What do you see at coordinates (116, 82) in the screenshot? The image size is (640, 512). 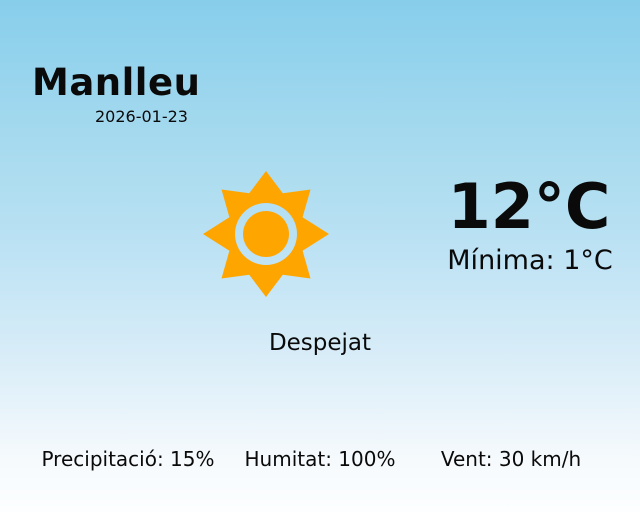 I see `location-name: Manlleu` at bounding box center [116, 82].